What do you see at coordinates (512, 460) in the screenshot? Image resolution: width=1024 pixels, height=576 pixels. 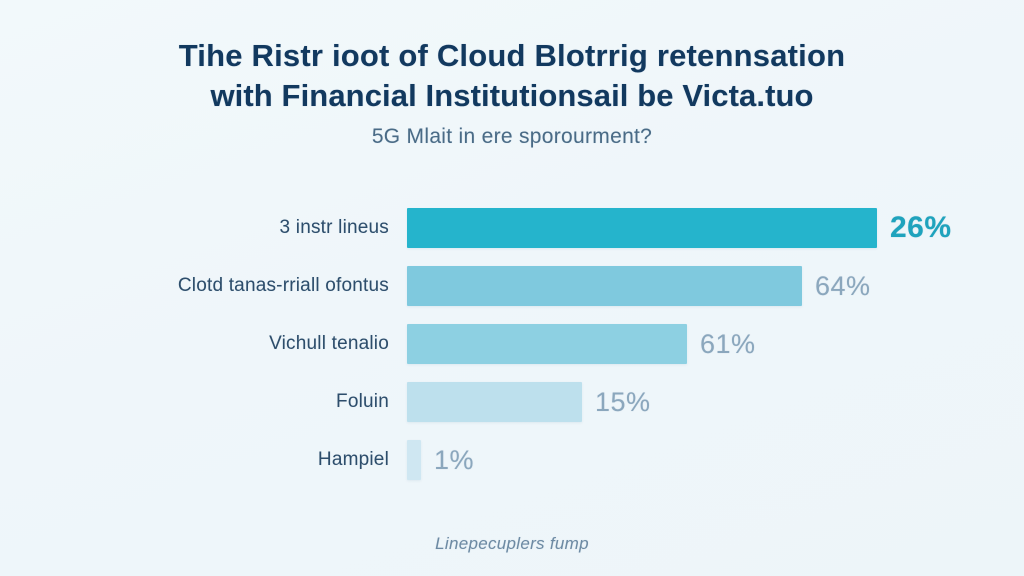 I see `bar-row: Hampiel 1%` at bounding box center [512, 460].